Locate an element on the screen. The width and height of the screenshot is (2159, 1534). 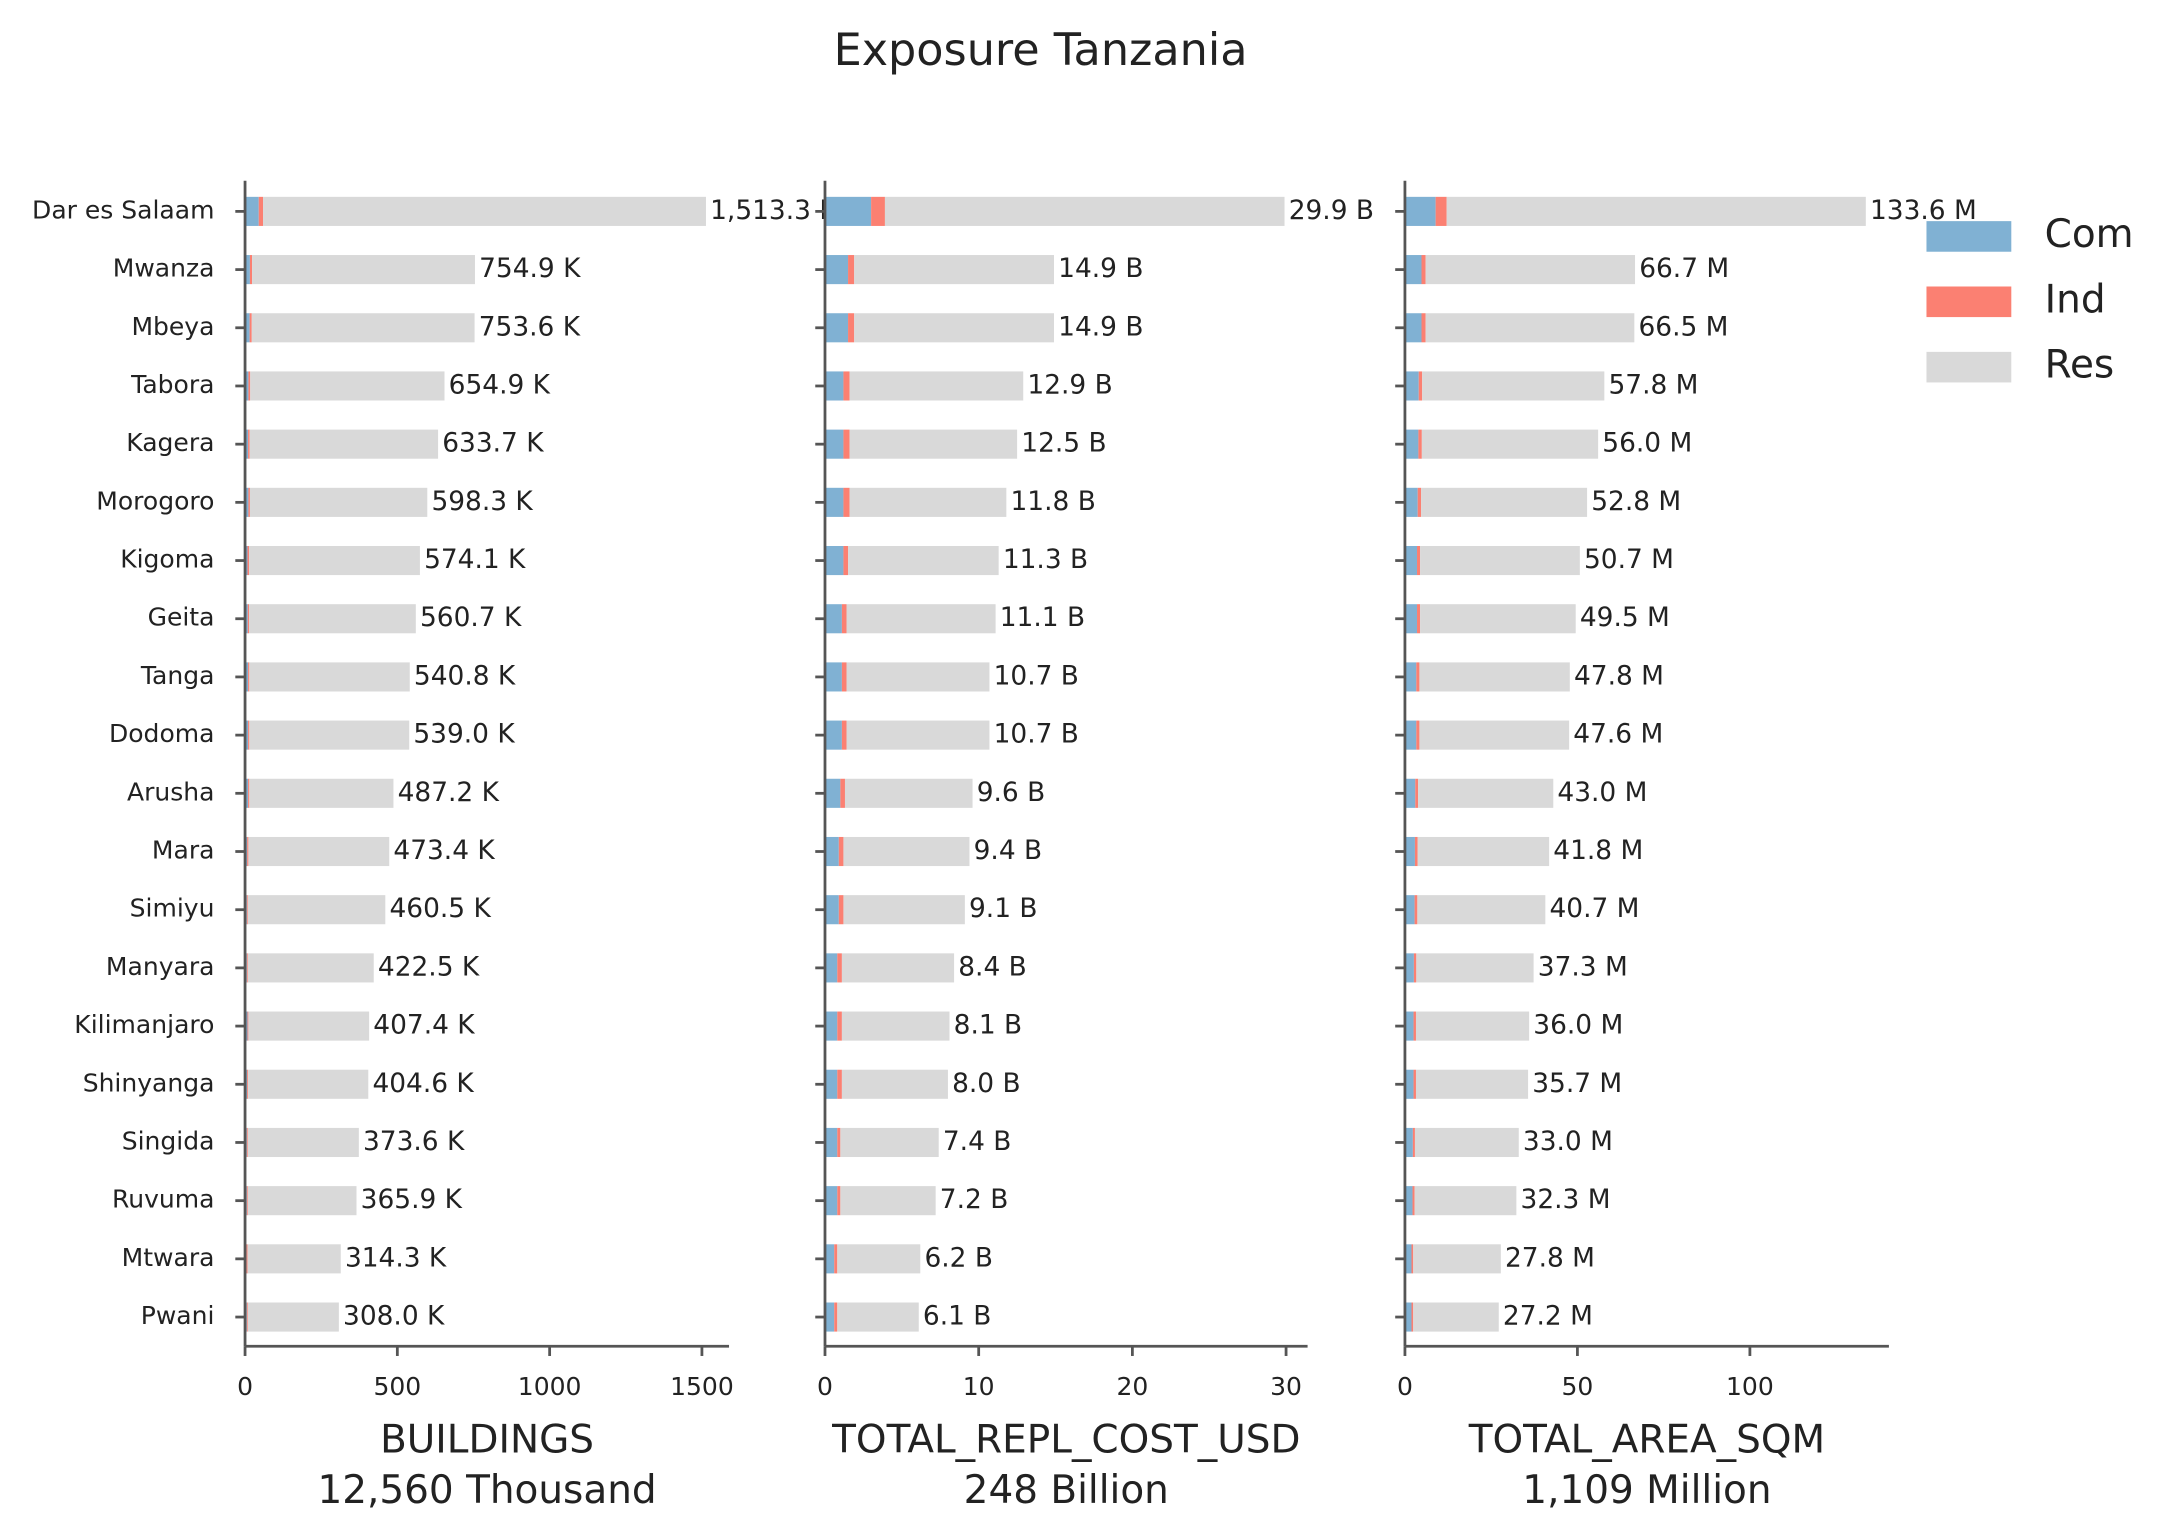
x-tick-label: 10 is located at coordinates (979, 1386).